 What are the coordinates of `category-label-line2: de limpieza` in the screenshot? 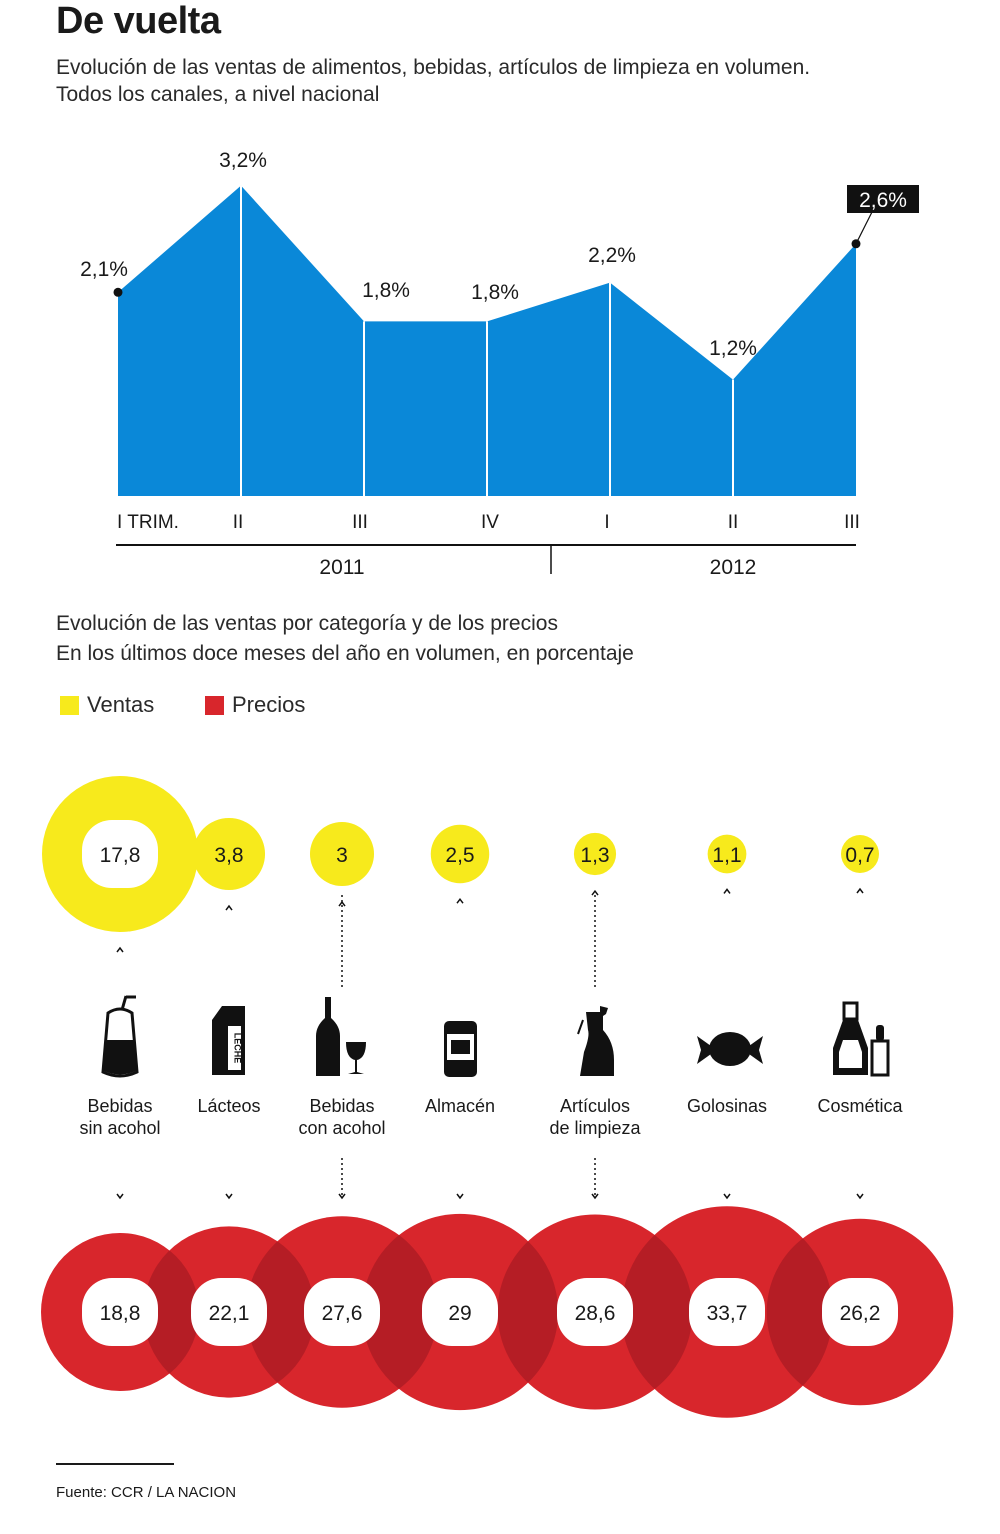 It's located at (595, 1128).